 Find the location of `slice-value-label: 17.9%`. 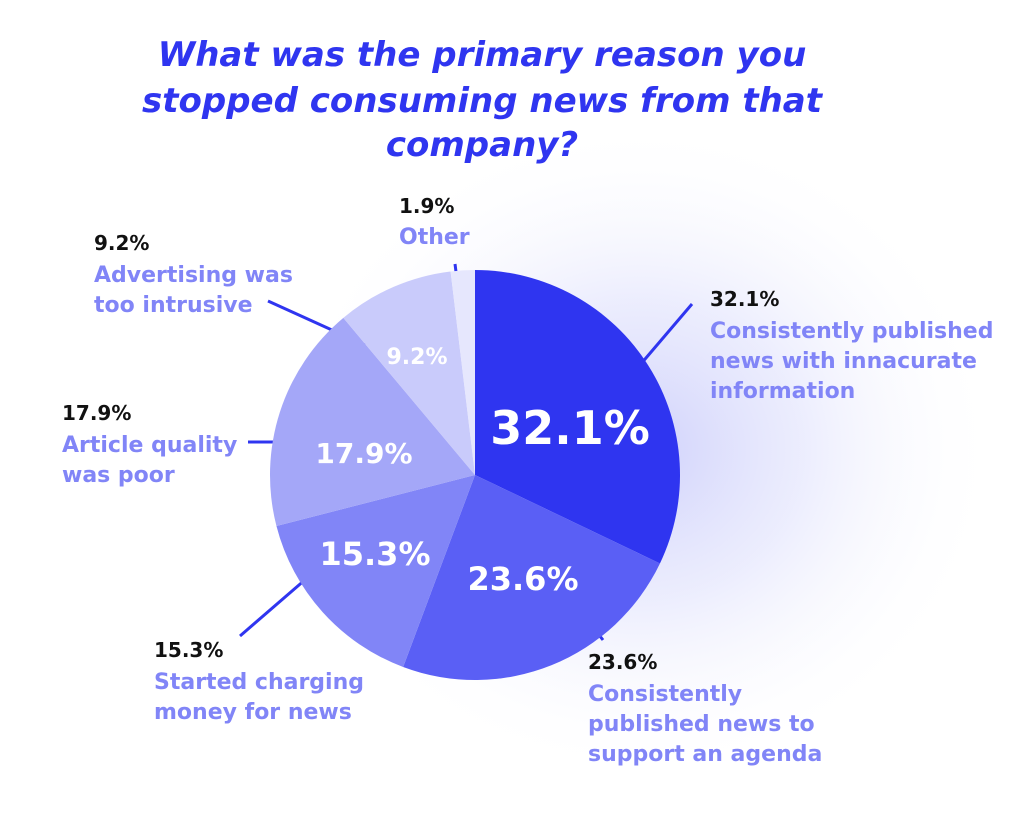

slice-value-label: 17.9% is located at coordinates (363, 453).